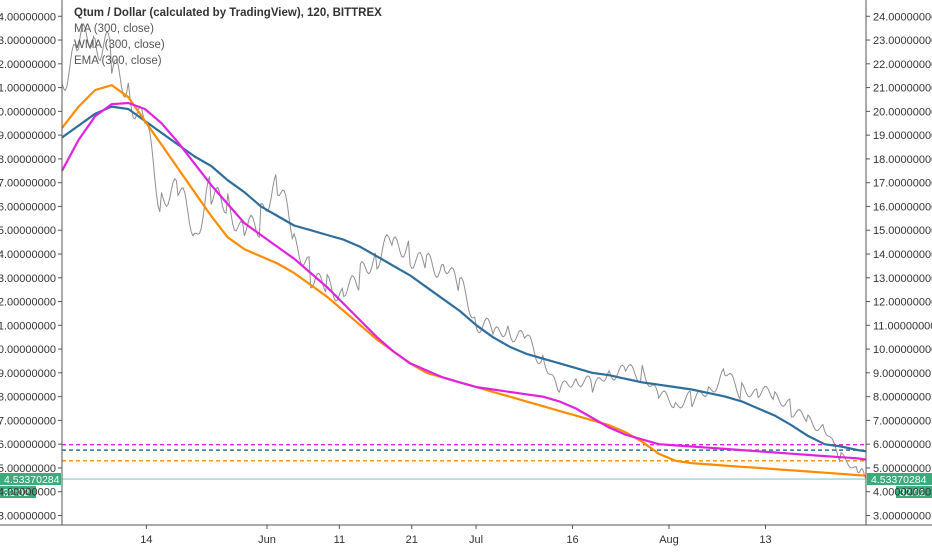  Describe the element at coordinates (28, 469) in the screenshot. I see `left-tick-label: 5.00000000` at that location.